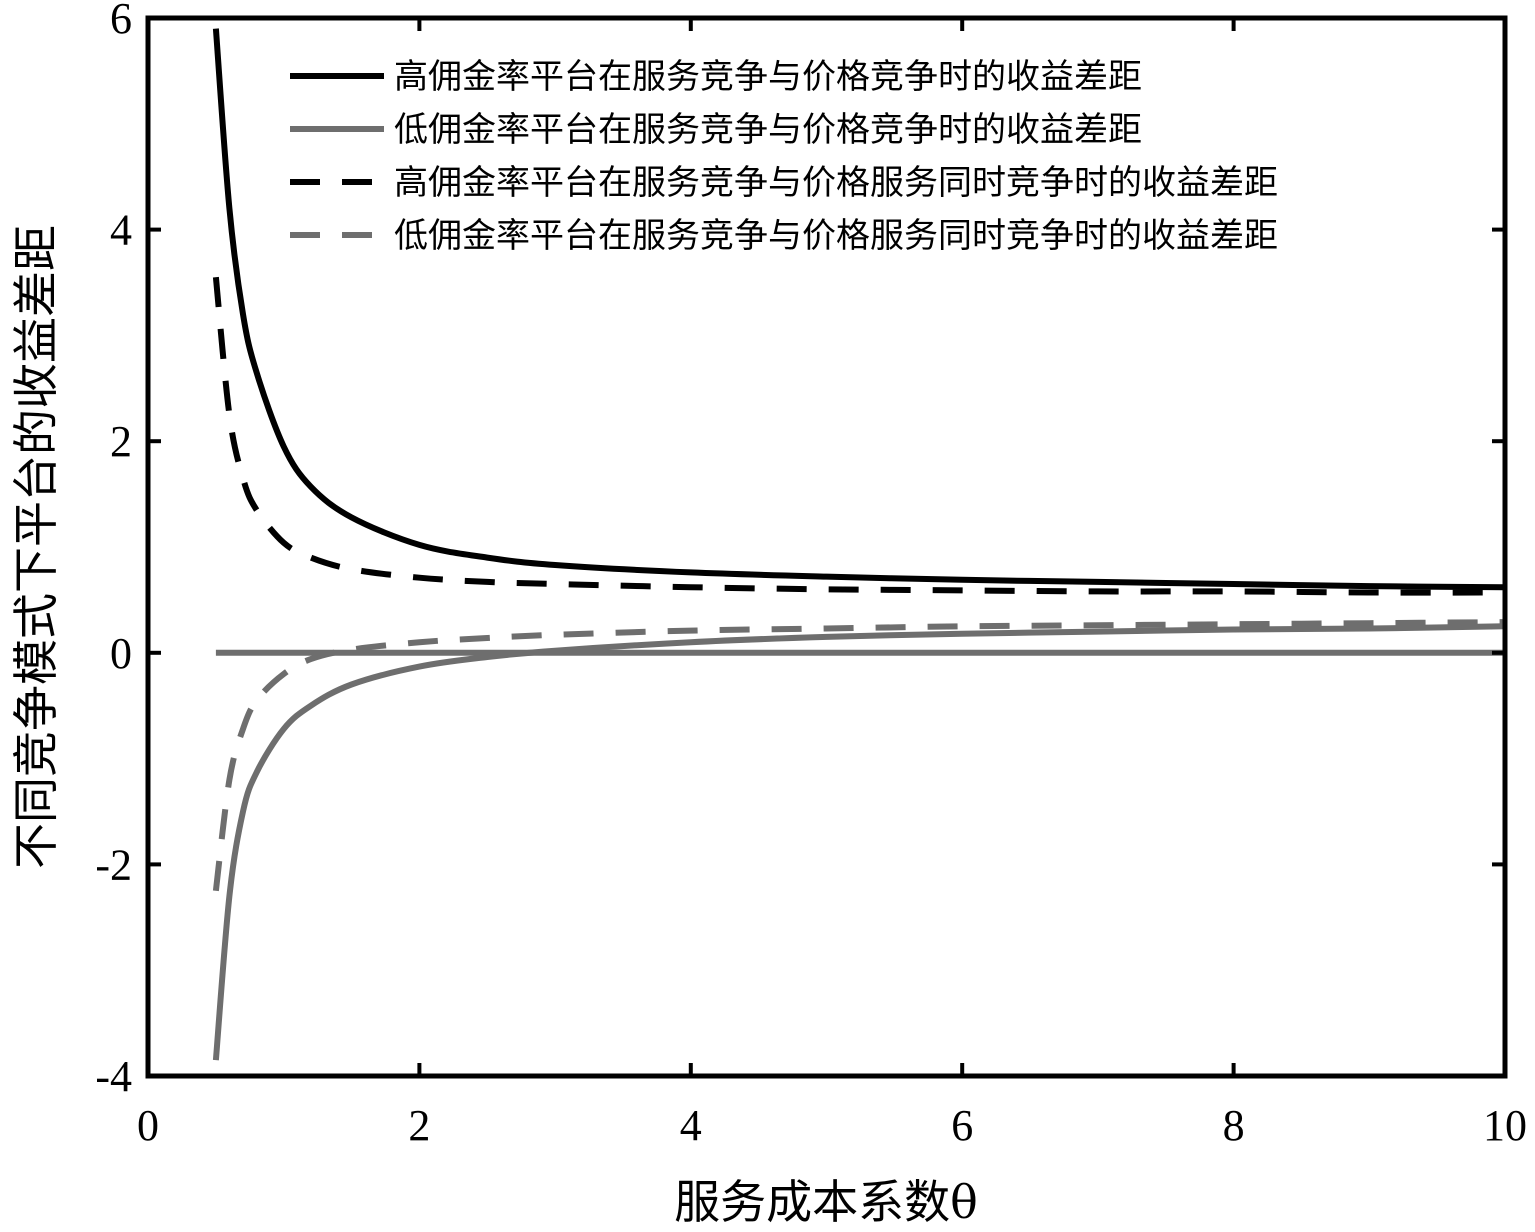 The image size is (1535, 1232). What do you see at coordinates (113, 1076) in the screenshot?
I see `y-tick-label: -4` at bounding box center [113, 1076].